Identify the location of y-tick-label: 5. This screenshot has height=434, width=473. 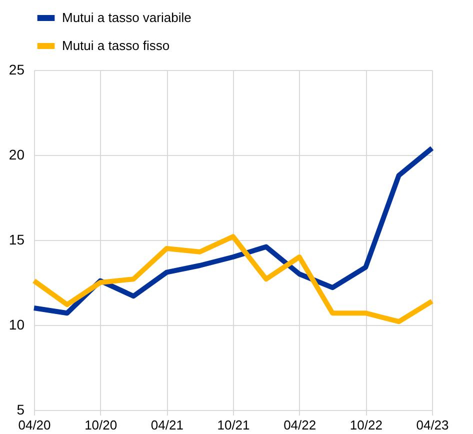
(20, 410).